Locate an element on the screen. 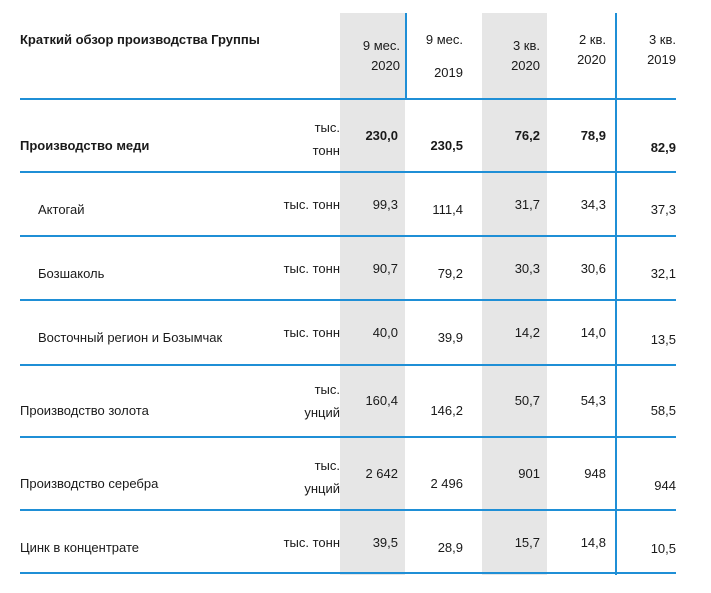 The width and height of the screenshot is (711, 593). row-unit-silver: тыс. унций is located at coordinates (300, 477).